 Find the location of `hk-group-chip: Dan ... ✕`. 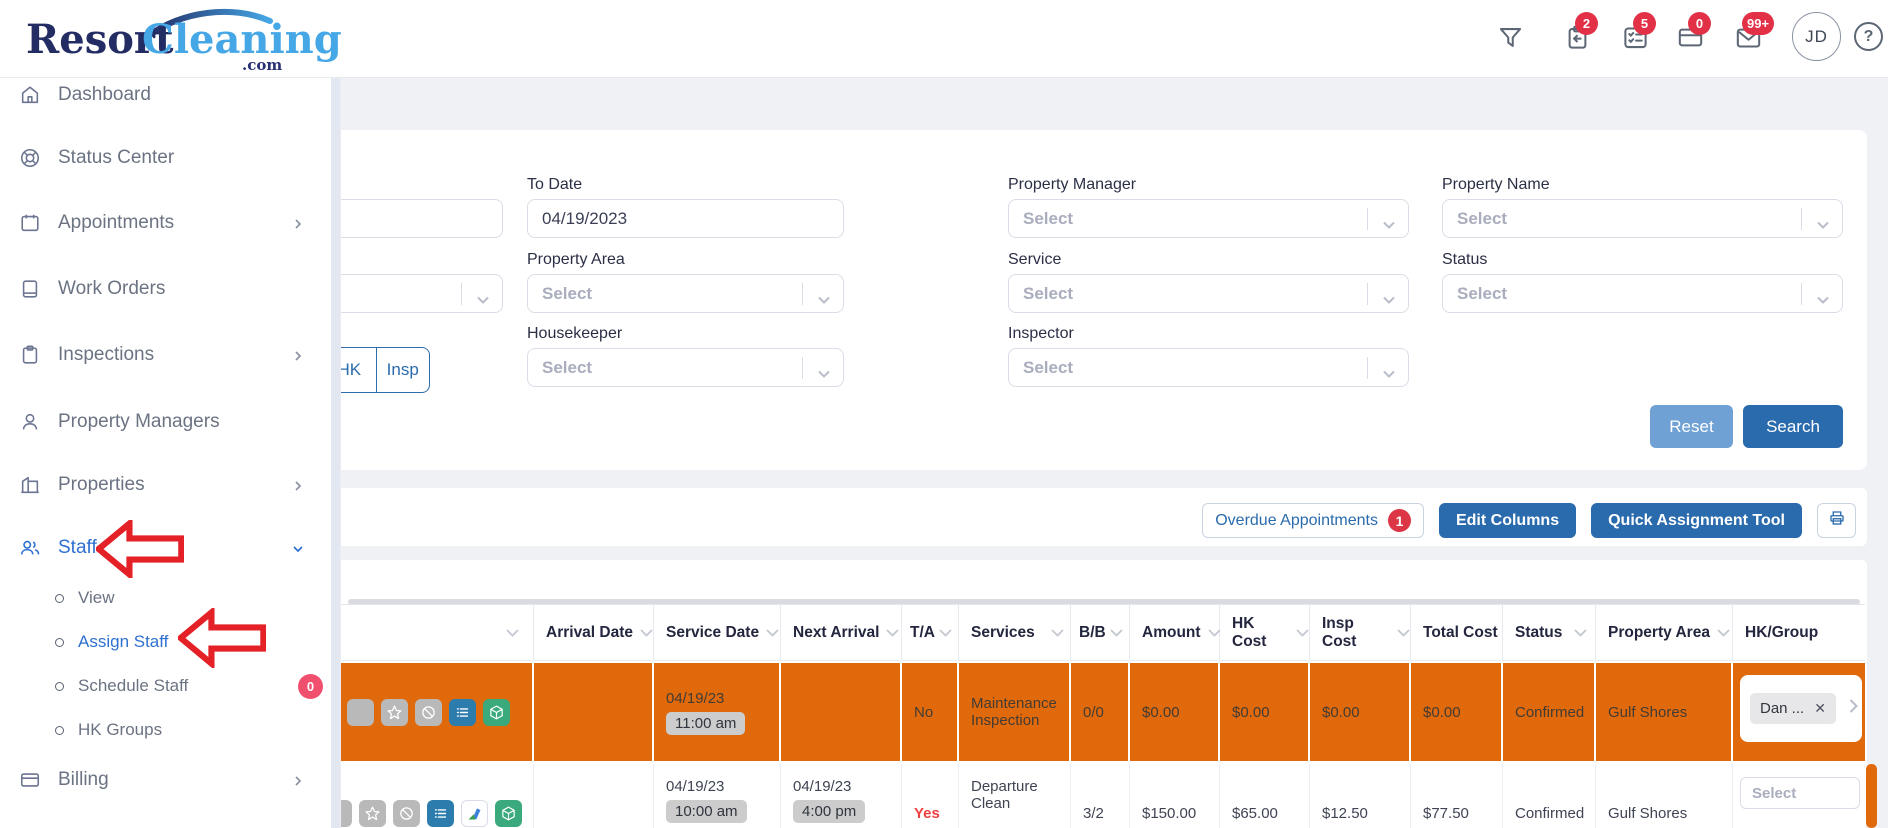

hk-group-chip: Dan ... ✕ is located at coordinates (1793, 708).